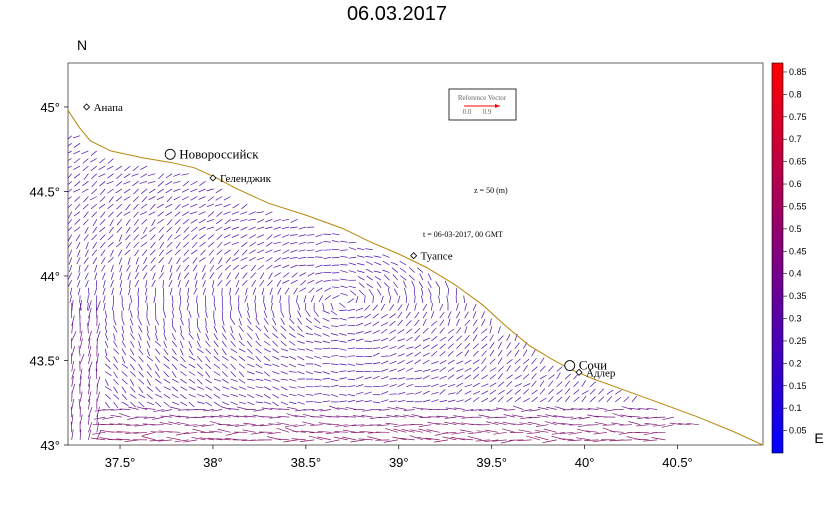 The height and width of the screenshot is (509, 833). Describe the element at coordinates (482, 104) in the screenshot. I see `reference-vector-box` at that location.